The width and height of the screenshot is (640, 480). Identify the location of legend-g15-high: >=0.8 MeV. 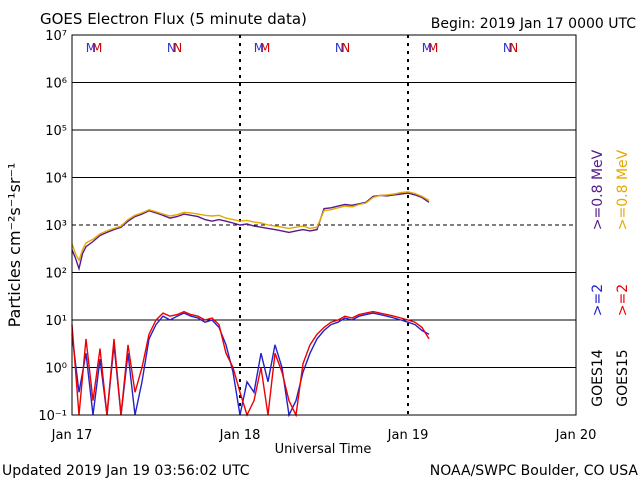
(623, 189).